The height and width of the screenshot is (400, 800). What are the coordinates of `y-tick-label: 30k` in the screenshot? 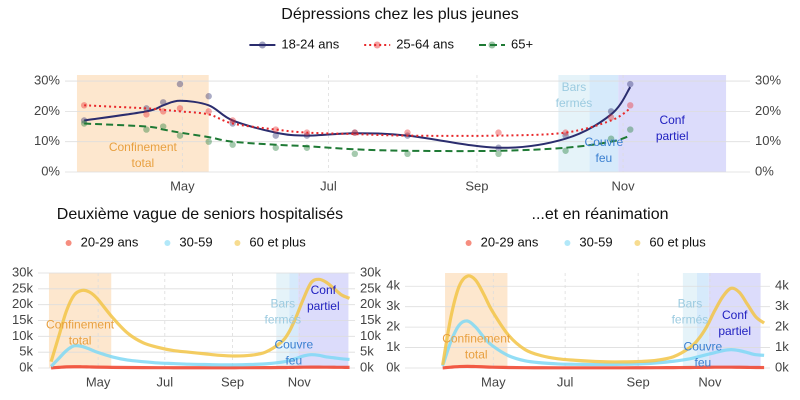 It's located at (22, 271).